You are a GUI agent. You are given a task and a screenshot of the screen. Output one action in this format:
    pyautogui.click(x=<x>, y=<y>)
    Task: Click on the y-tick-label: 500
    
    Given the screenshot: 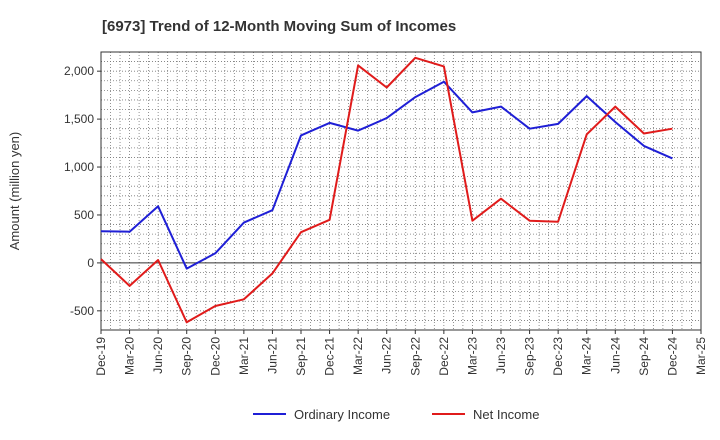 What is the action you would take?
    pyautogui.click(x=84, y=215)
    